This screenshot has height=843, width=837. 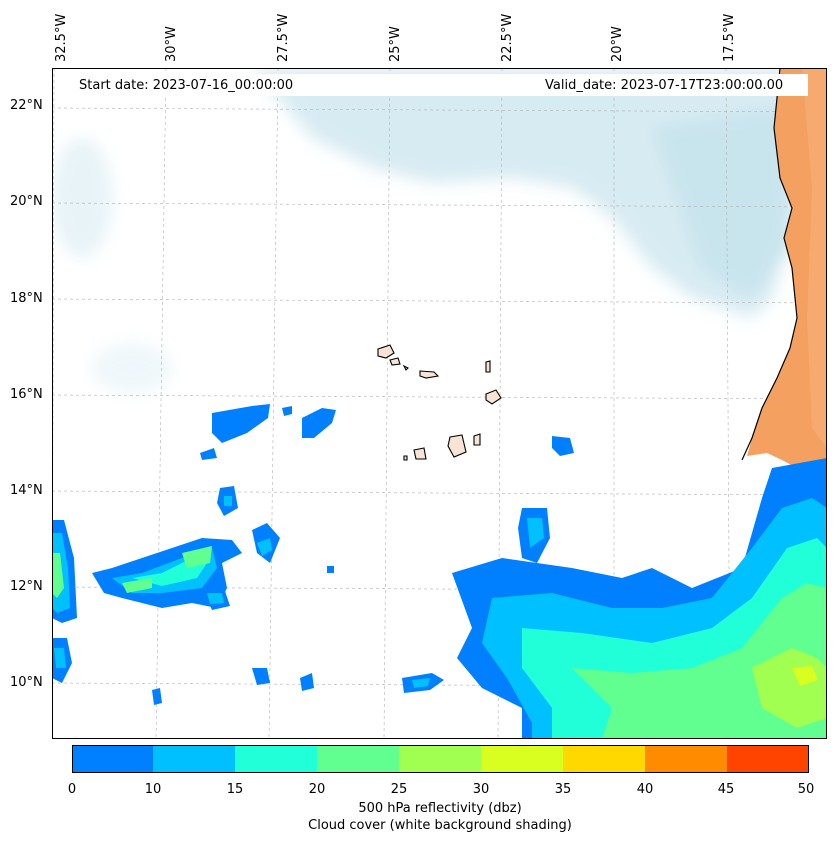 What do you see at coordinates (241, 423) in the screenshot?
I see `reflectivity-cell-north` at bounding box center [241, 423].